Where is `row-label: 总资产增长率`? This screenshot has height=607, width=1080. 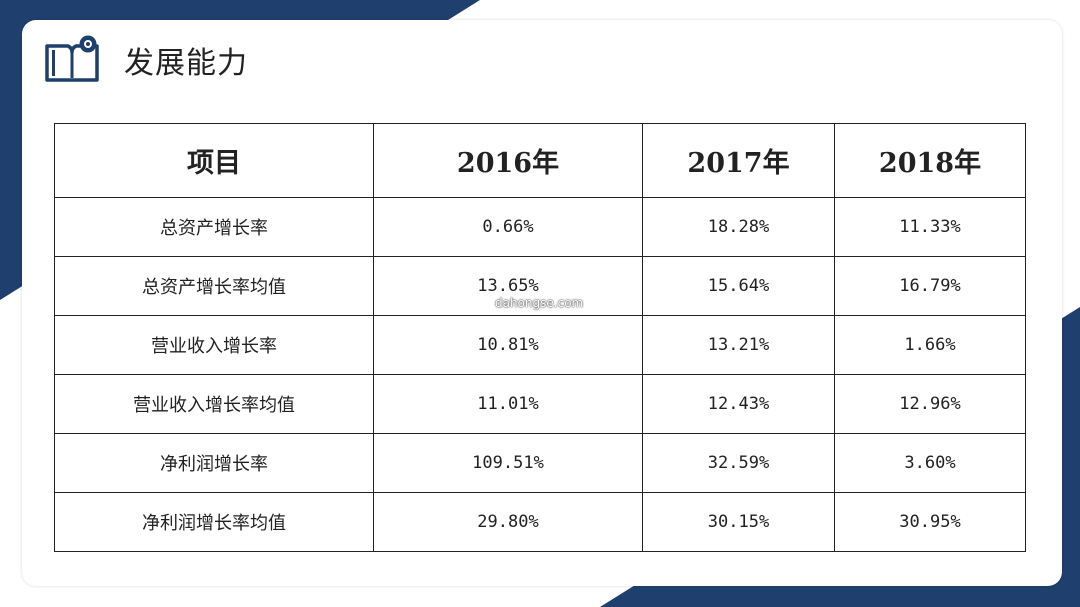 row-label: 总资产增长率 is located at coordinates (214, 227).